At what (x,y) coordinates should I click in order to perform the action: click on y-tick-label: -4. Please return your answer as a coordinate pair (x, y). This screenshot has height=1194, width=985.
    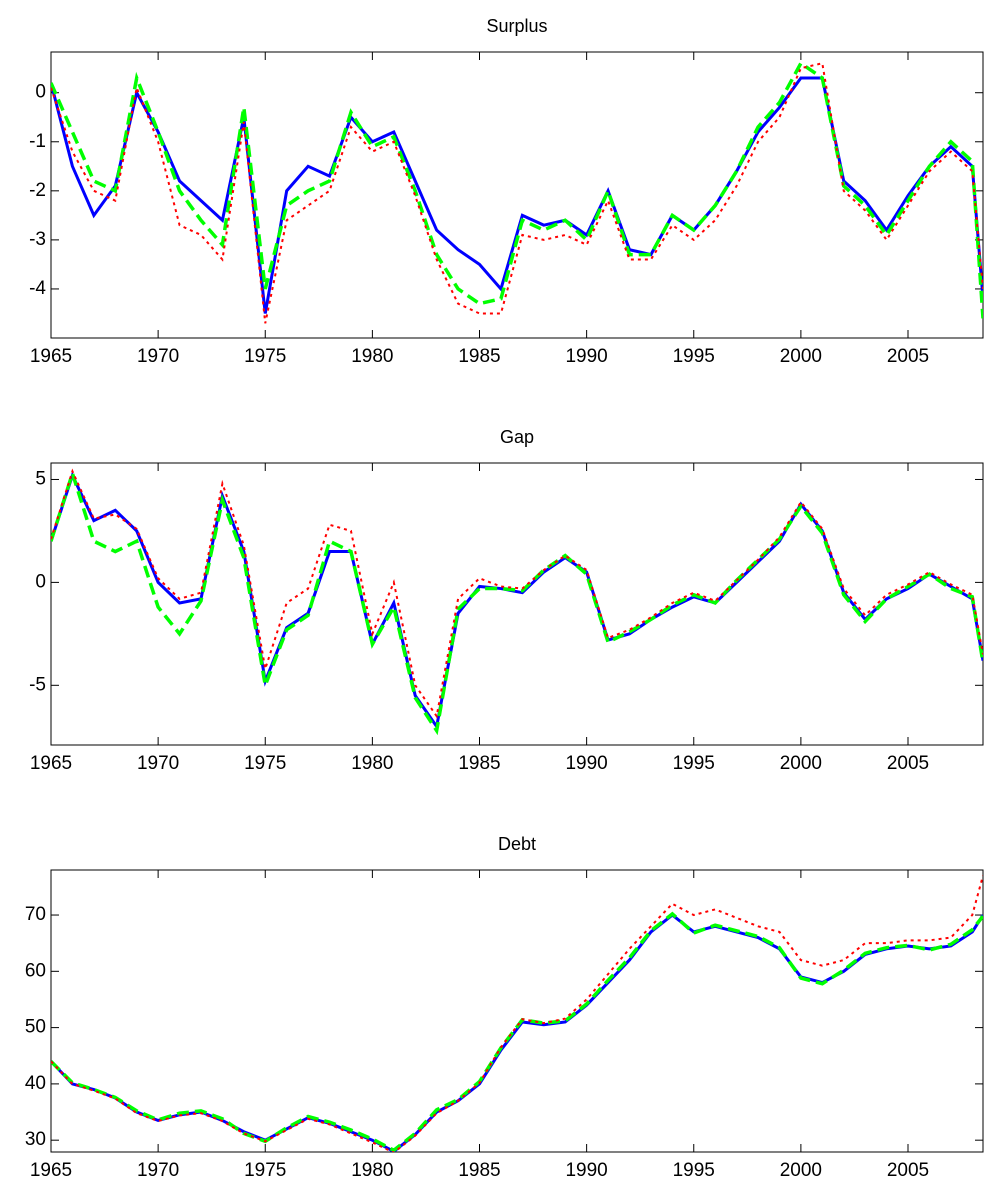
    Looking at the image, I should click on (37, 288).